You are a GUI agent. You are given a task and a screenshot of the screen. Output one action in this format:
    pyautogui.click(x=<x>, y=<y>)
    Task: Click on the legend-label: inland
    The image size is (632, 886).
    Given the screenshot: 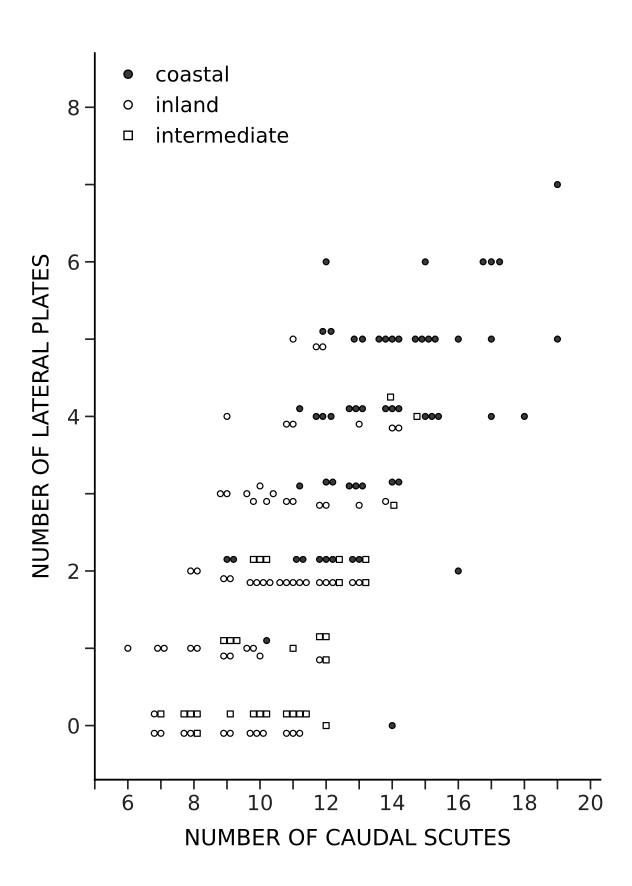 What is the action you would take?
    pyautogui.click(x=187, y=104)
    